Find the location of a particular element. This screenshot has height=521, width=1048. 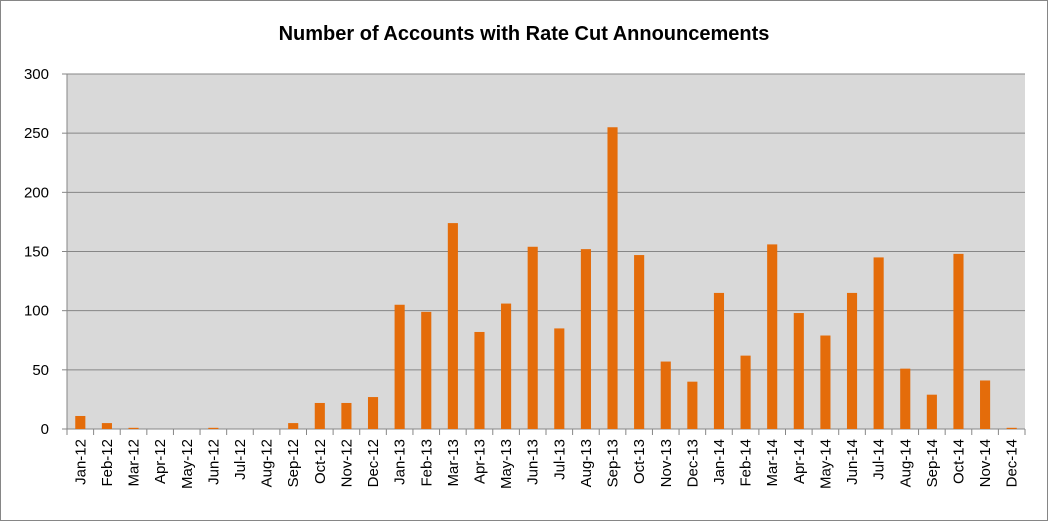

x-tick-label: Nov-14 is located at coordinates (985, 463).